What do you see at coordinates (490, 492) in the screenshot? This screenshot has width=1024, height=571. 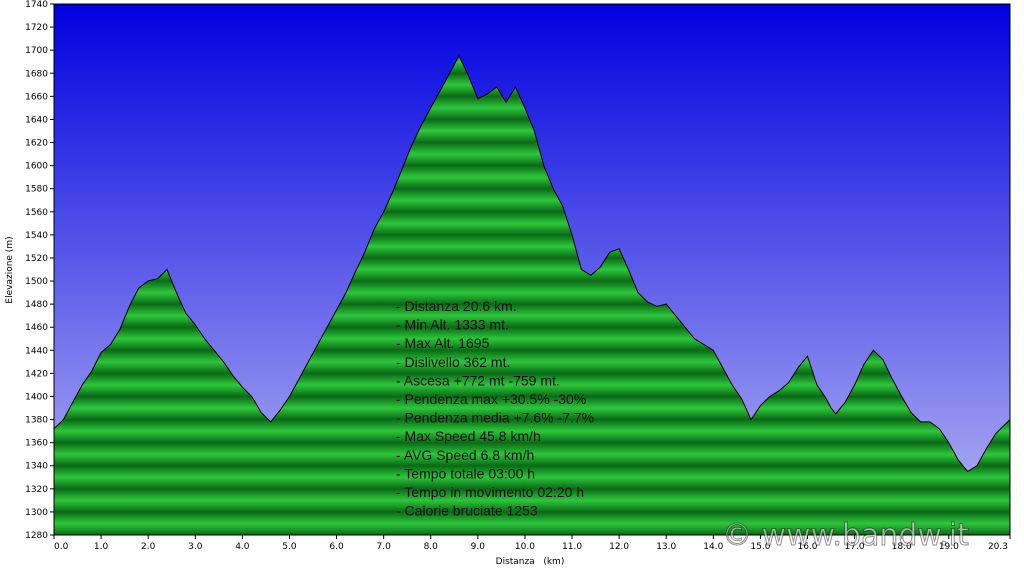 I see `stats-line: - Tempo in movimento 02:20 h` at bounding box center [490, 492].